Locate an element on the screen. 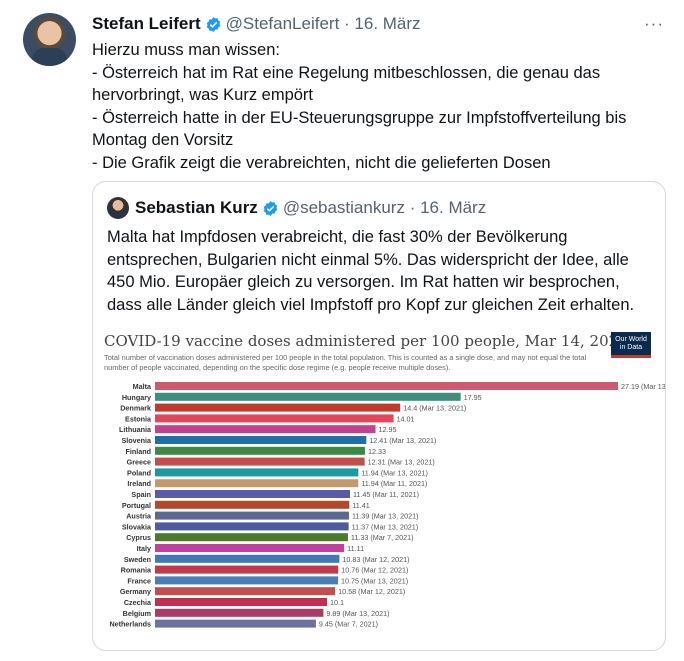 The image size is (684, 661). quoted-author-handle: @sebastiankurz is located at coordinates (343, 207).